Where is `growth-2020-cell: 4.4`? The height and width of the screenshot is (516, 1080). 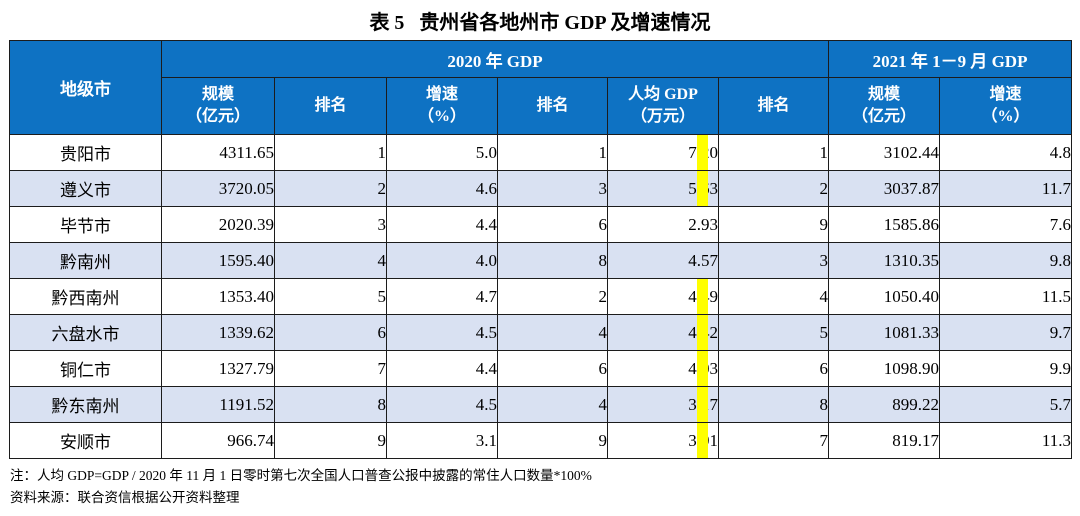
growth-2020-cell: 4.4 is located at coordinates (442, 224).